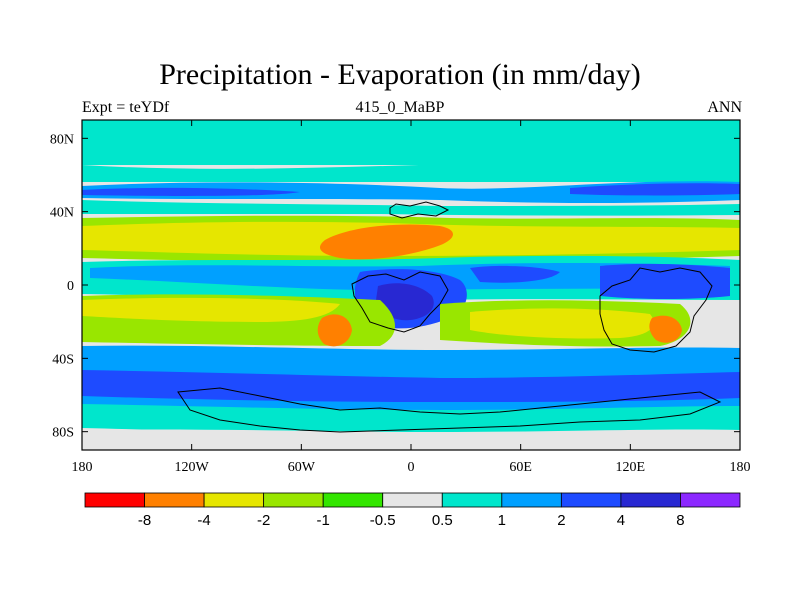 Image resolution: width=800 pixels, height=600 pixels. I want to click on colorbar-label: -4, so click(203, 520).